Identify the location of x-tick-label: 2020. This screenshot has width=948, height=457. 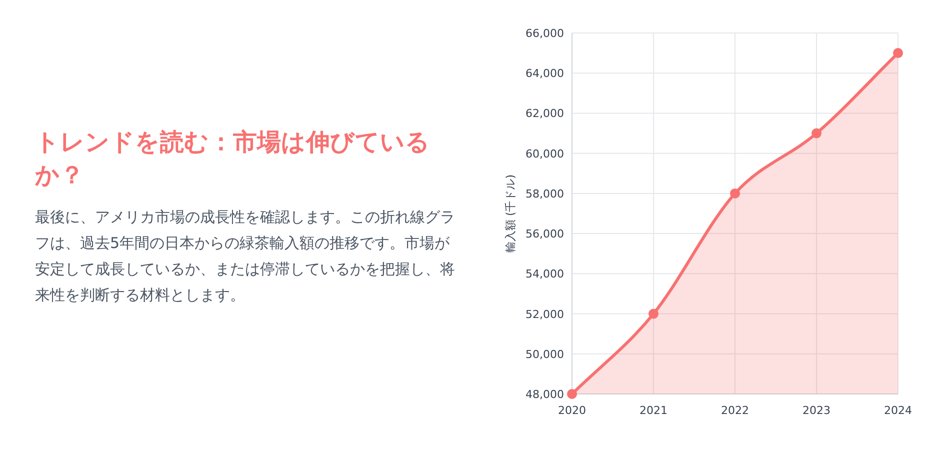
(572, 410).